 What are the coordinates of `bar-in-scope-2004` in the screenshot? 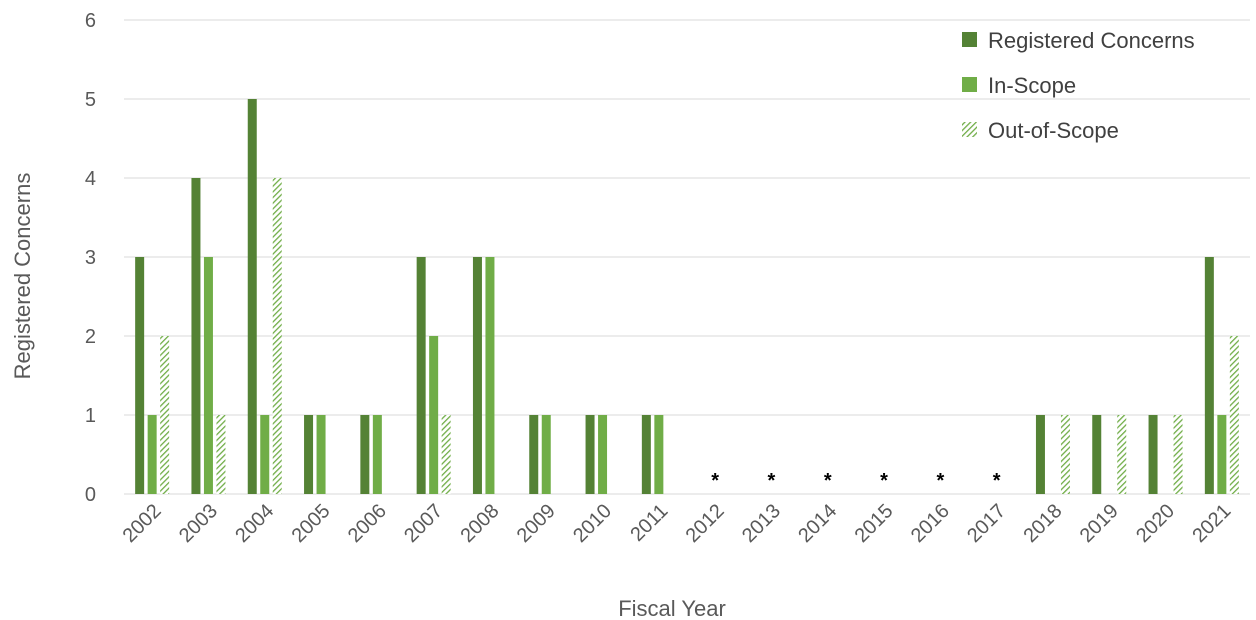 It's located at (265, 454).